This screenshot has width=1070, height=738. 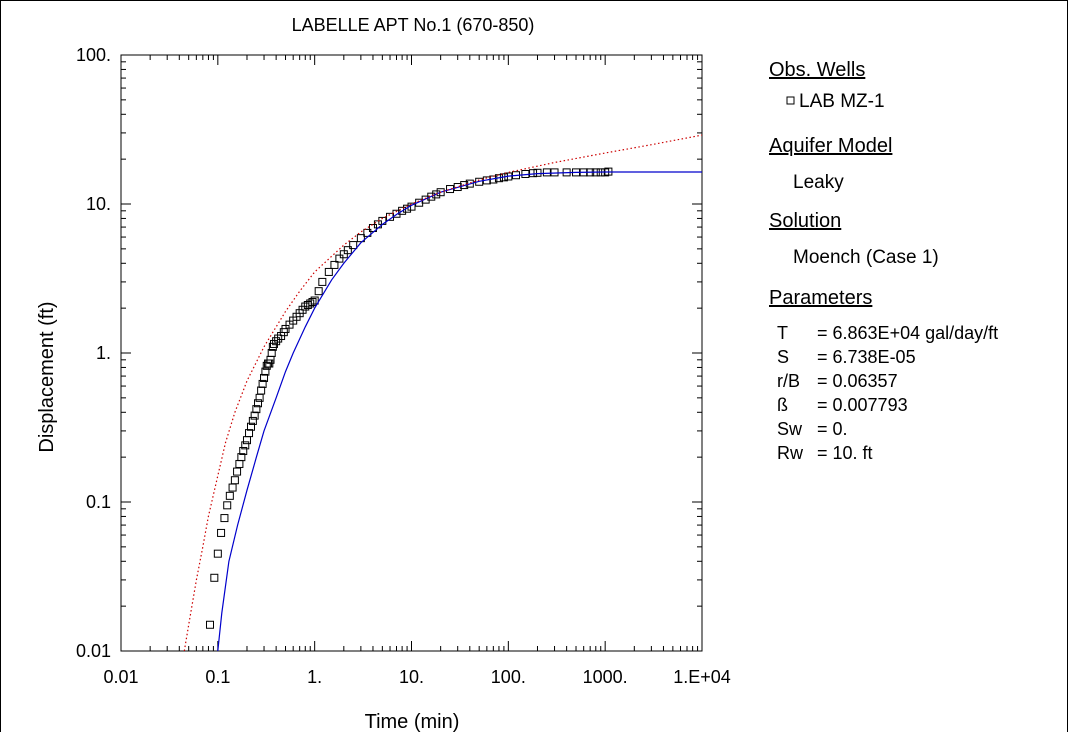 What do you see at coordinates (508, 677) in the screenshot?
I see `x-tick-label: 100.` at bounding box center [508, 677].